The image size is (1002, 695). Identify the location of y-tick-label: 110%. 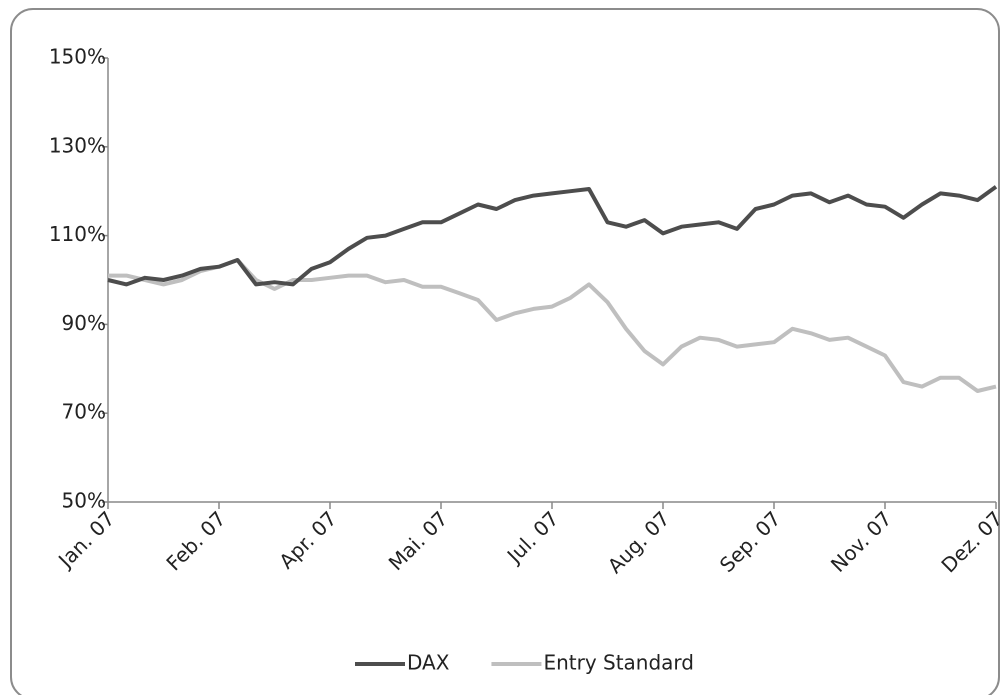
(77, 234).